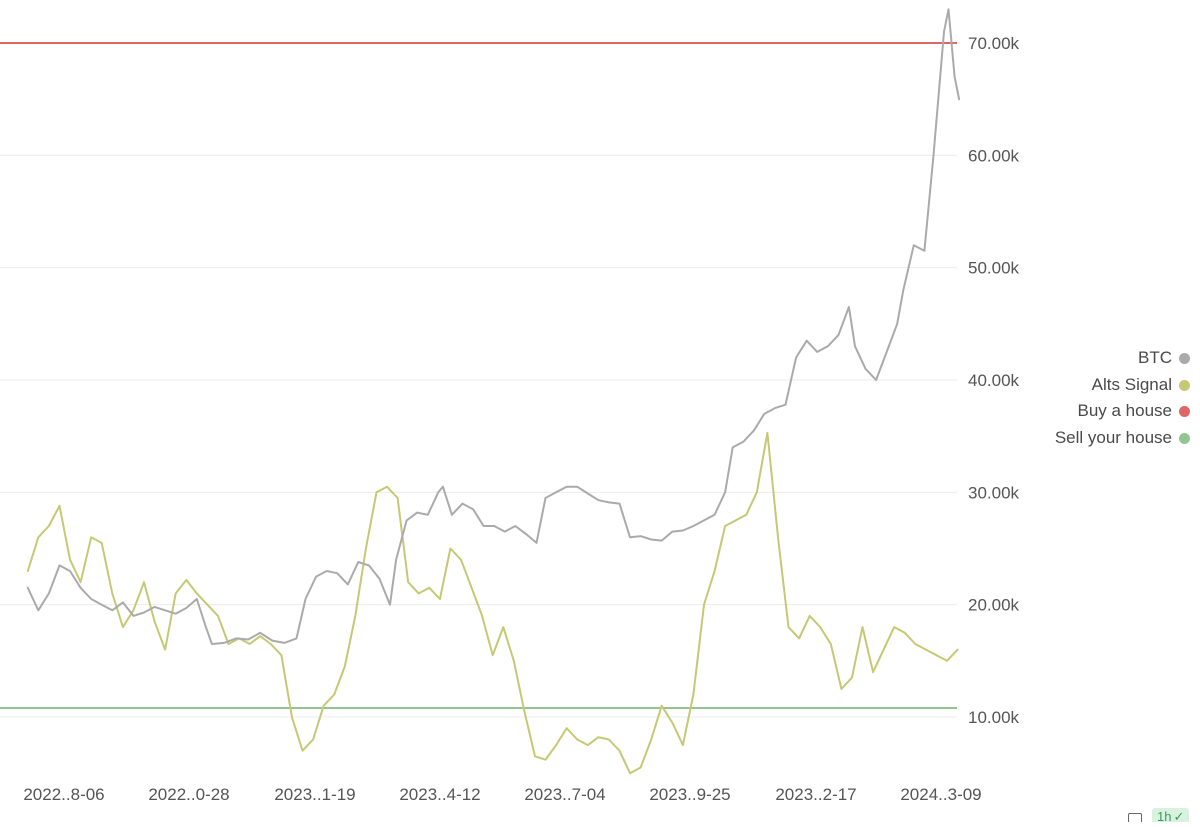 The image size is (1200, 827). Describe the element at coordinates (689, 794) in the screenshot. I see `x-tick-label: 2023..9-25` at that location.